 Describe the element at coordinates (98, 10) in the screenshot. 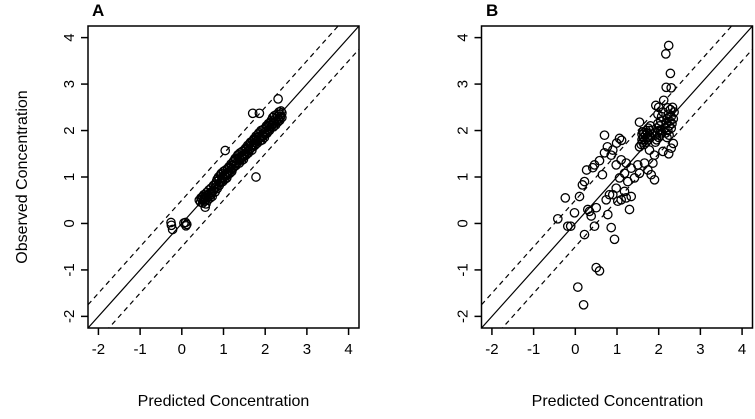

I see `panel-a-label: A` at that location.